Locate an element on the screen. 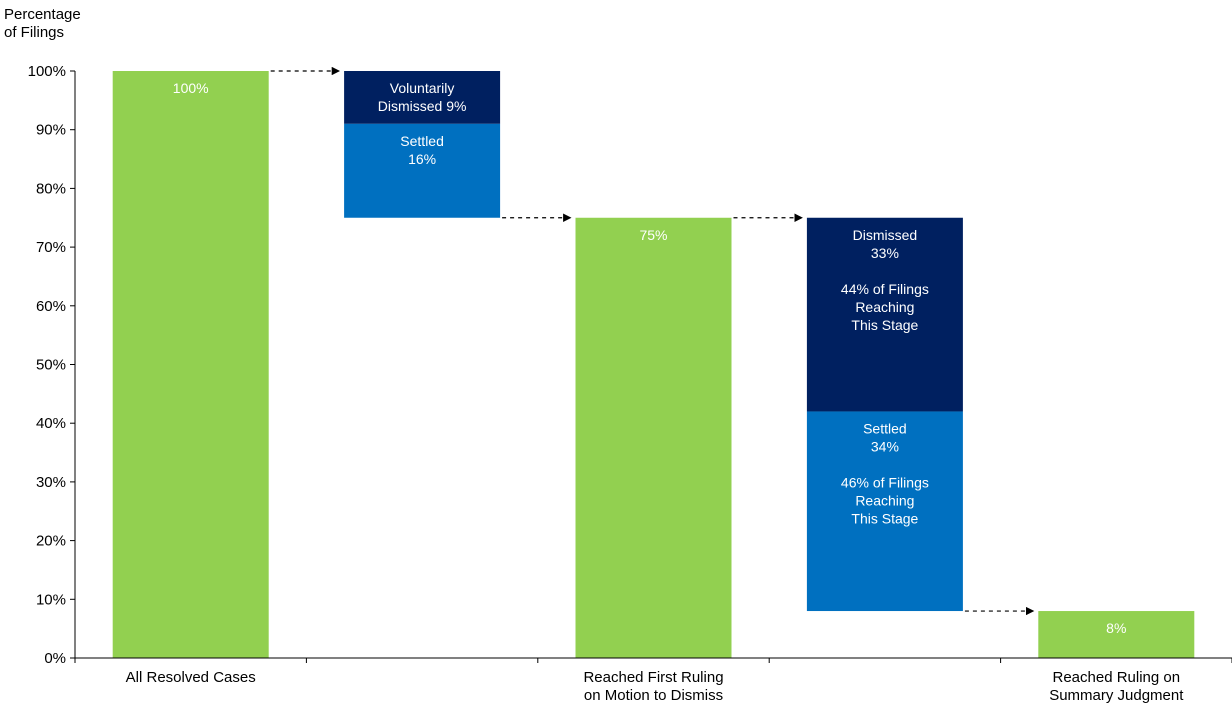 The width and height of the screenshot is (1232, 706). bar-voluntarily-dismissed is located at coordinates (422, 97).